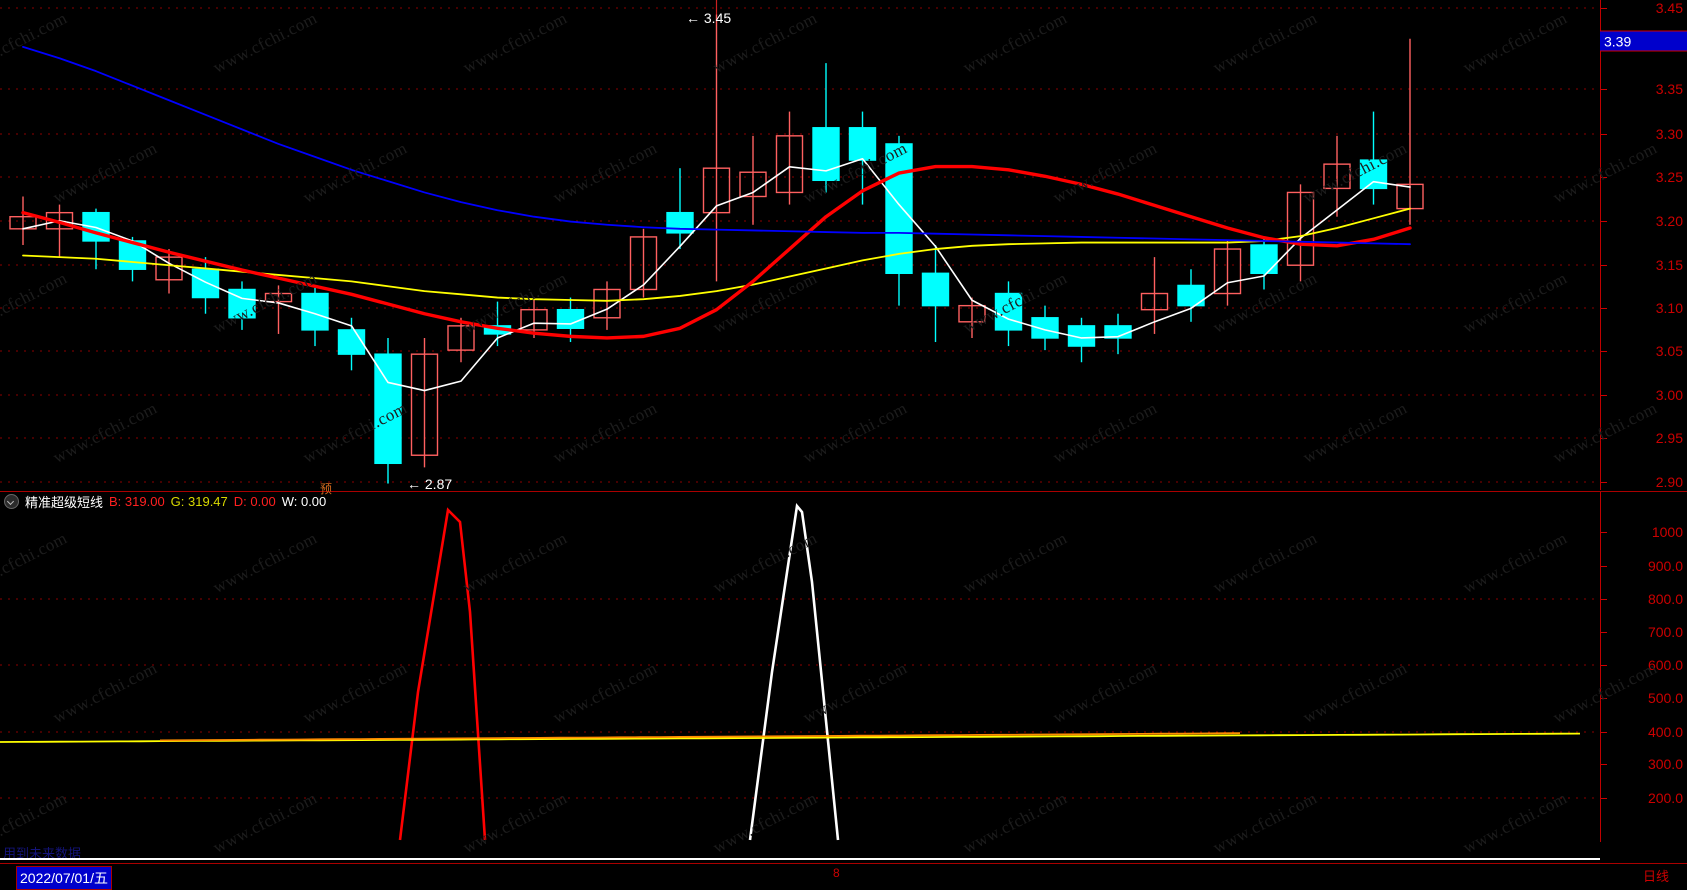  Describe the element at coordinates (1665, 698) in the screenshot. I see `indicator-axis-tick: 500.0` at that location.